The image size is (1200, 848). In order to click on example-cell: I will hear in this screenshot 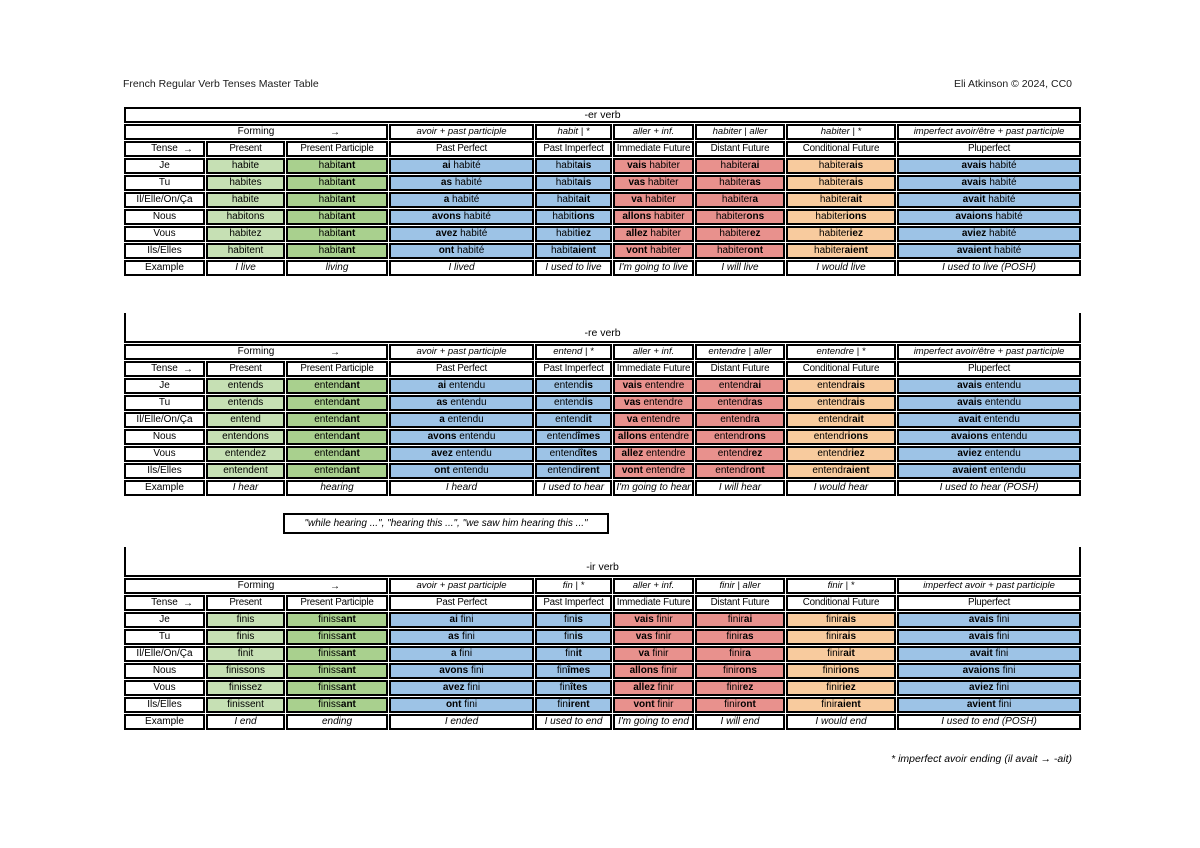, I will do `click(740, 488)`.